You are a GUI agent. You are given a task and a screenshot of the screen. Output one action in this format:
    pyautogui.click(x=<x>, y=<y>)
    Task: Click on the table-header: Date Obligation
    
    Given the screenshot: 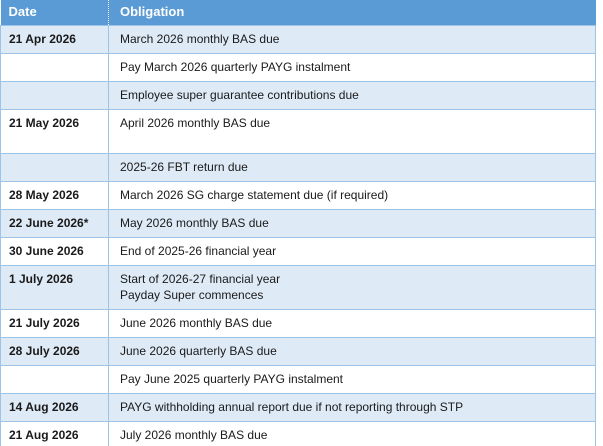 What is the action you would take?
    pyautogui.click(x=298, y=13)
    